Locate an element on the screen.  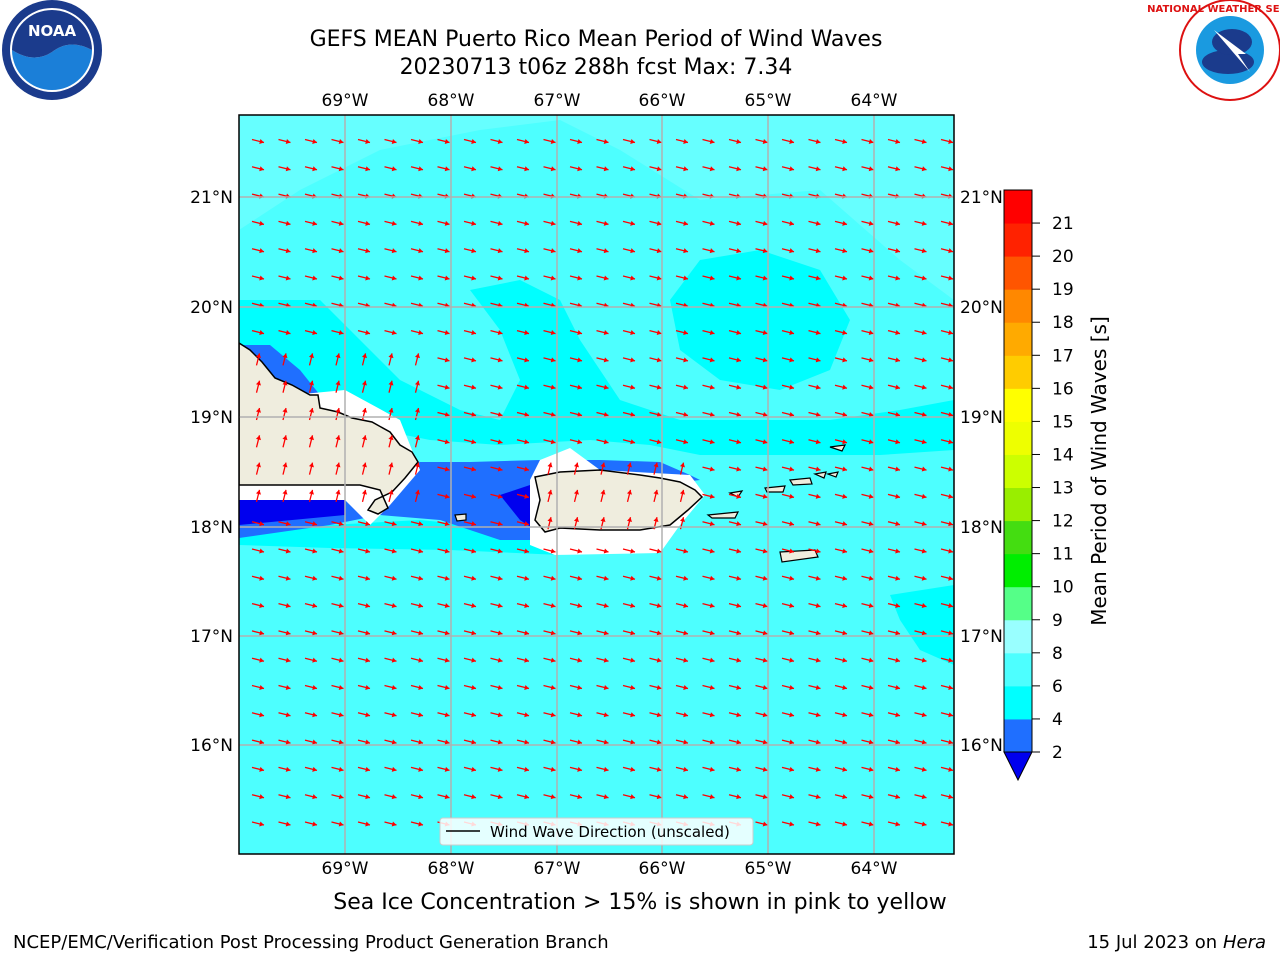
lat-label: 17°N is located at coordinates (981, 637).